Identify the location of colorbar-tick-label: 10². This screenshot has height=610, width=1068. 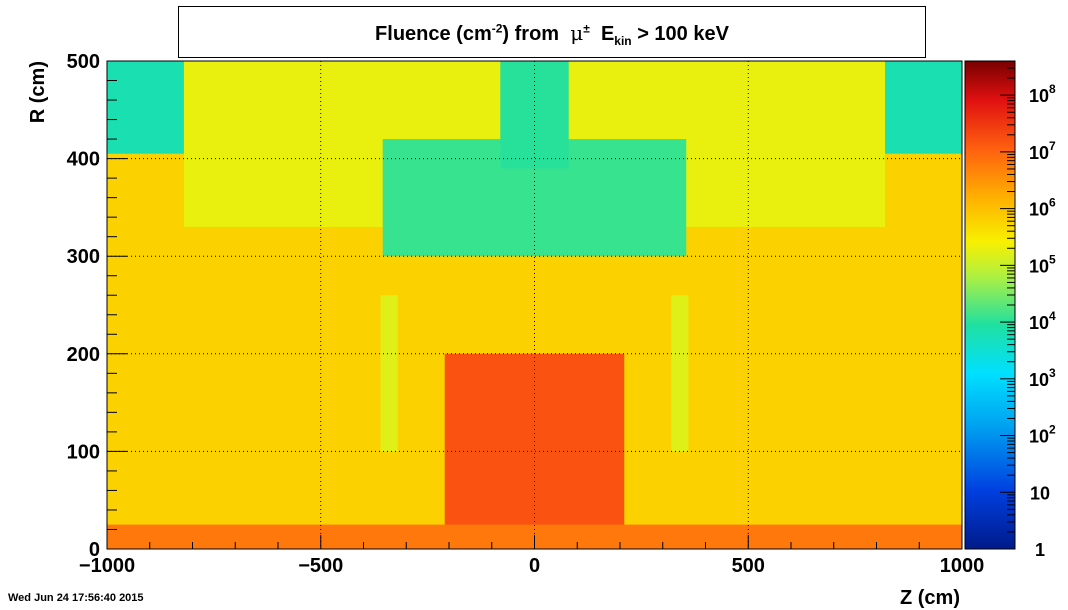
(1042, 435).